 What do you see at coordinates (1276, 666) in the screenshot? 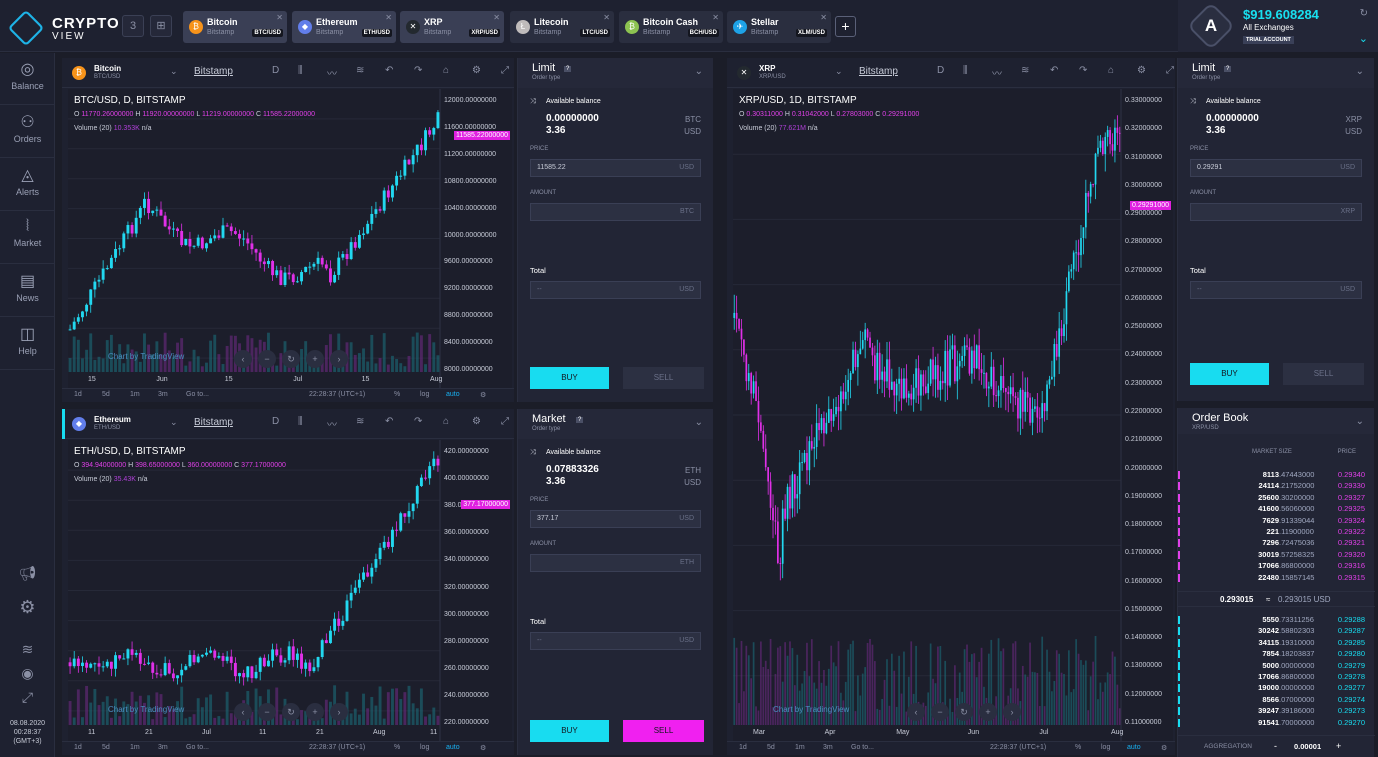
I see `order-book-row: 5000.00000000 0.29279` at bounding box center [1276, 666].